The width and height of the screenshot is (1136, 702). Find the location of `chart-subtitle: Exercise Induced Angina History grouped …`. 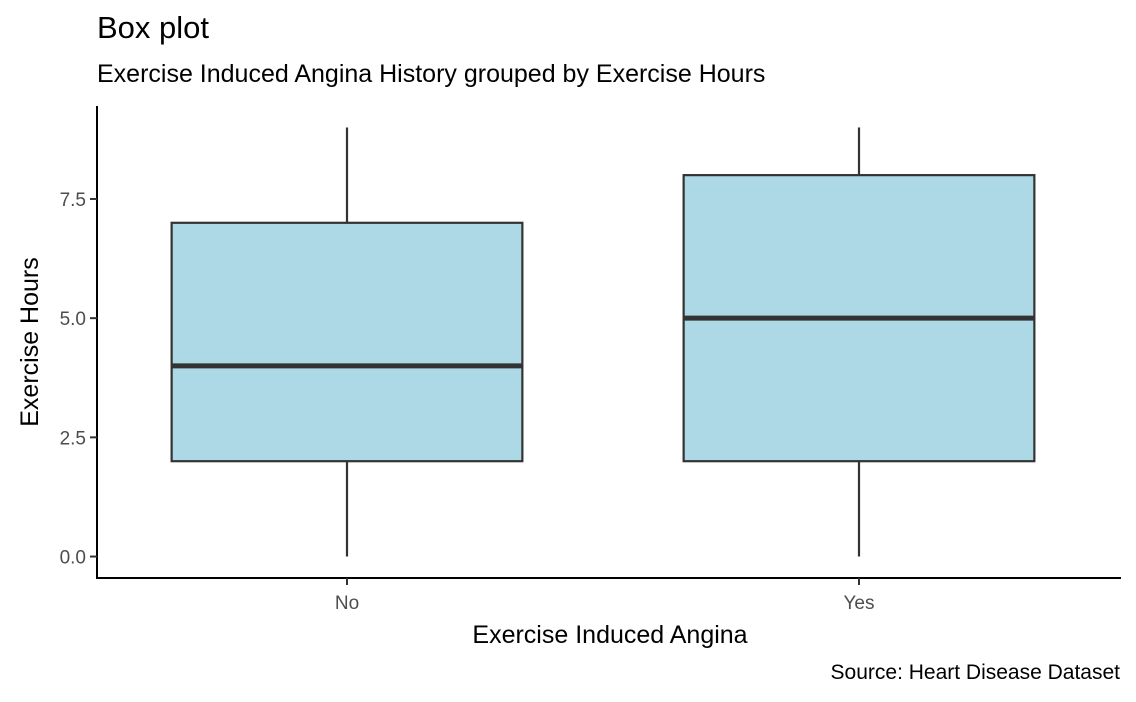

chart-subtitle: Exercise Induced Angina History grouped … is located at coordinates (431, 74).